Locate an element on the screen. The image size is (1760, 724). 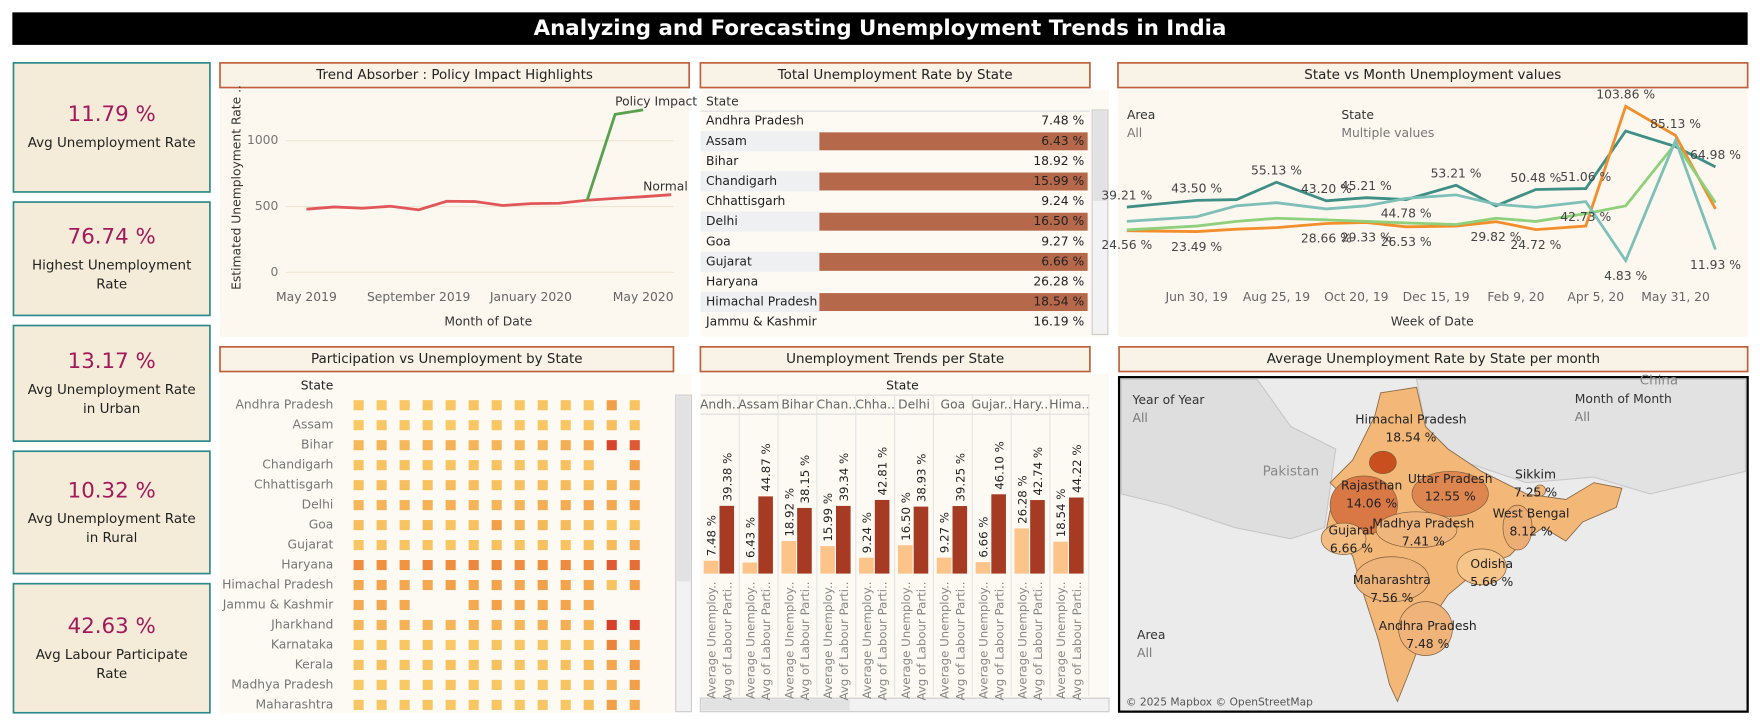
x-tick-label: Jun 30, 19 is located at coordinates (1195, 297).